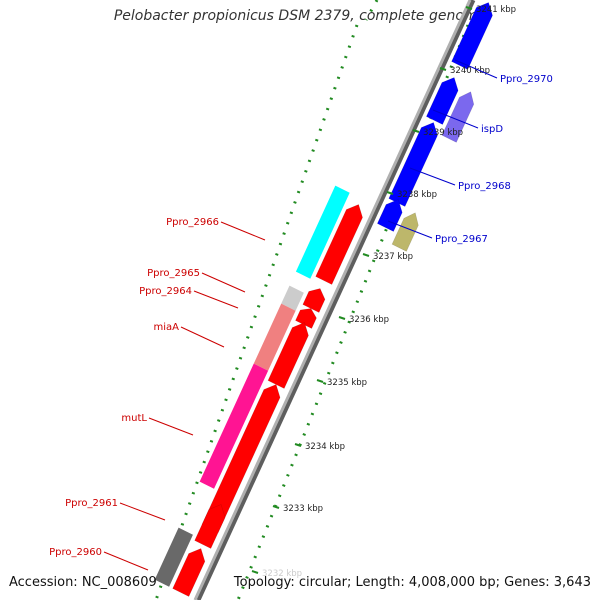 This screenshot has width=600, height=600. Describe the element at coordinates (369, 320) in the screenshot. I see `scale-label-4: 3236 kbp` at that location.